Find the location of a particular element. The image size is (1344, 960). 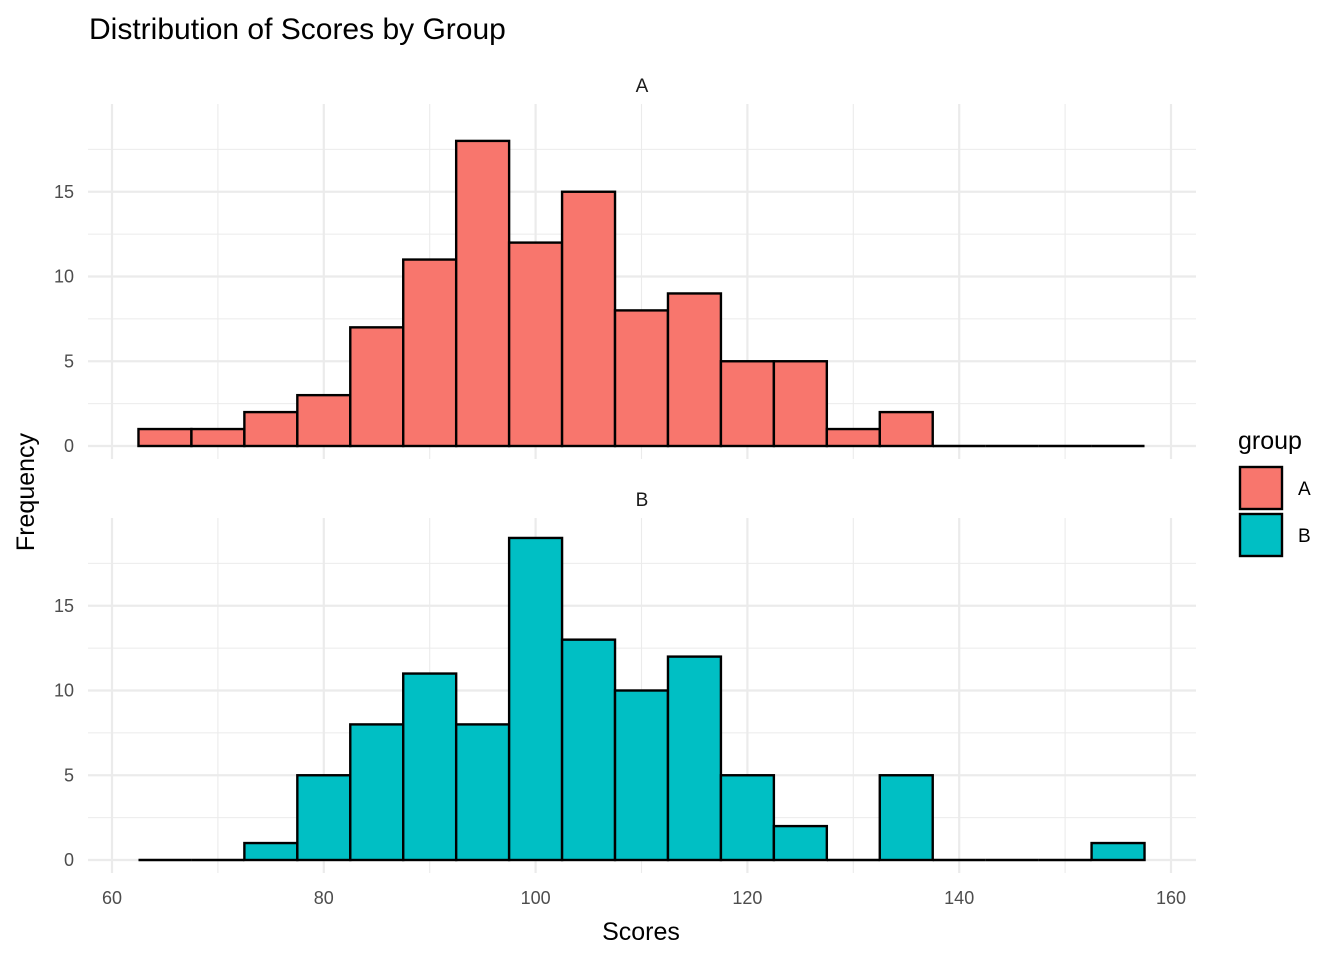

x-tick-label: 100 is located at coordinates (536, 898).